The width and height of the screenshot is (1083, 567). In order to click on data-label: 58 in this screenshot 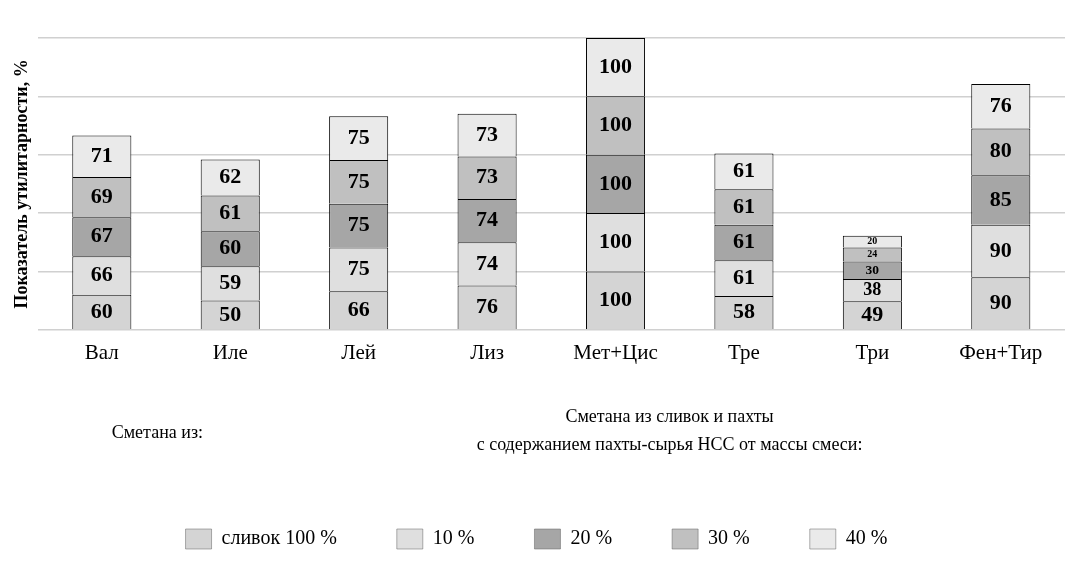, I will do `click(743, 311)`.